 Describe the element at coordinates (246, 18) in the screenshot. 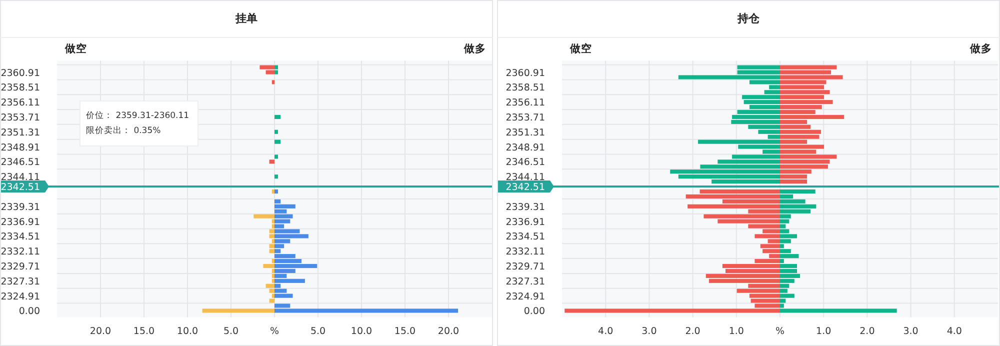

I see `chart-title: 挂单` at that location.